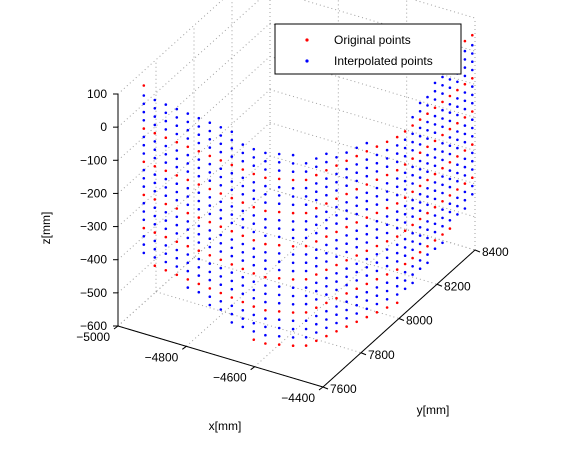  What do you see at coordinates (225, 426) in the screenshot?
I see `x-axis-label: x[mm]` at bounding box center [225, 426].